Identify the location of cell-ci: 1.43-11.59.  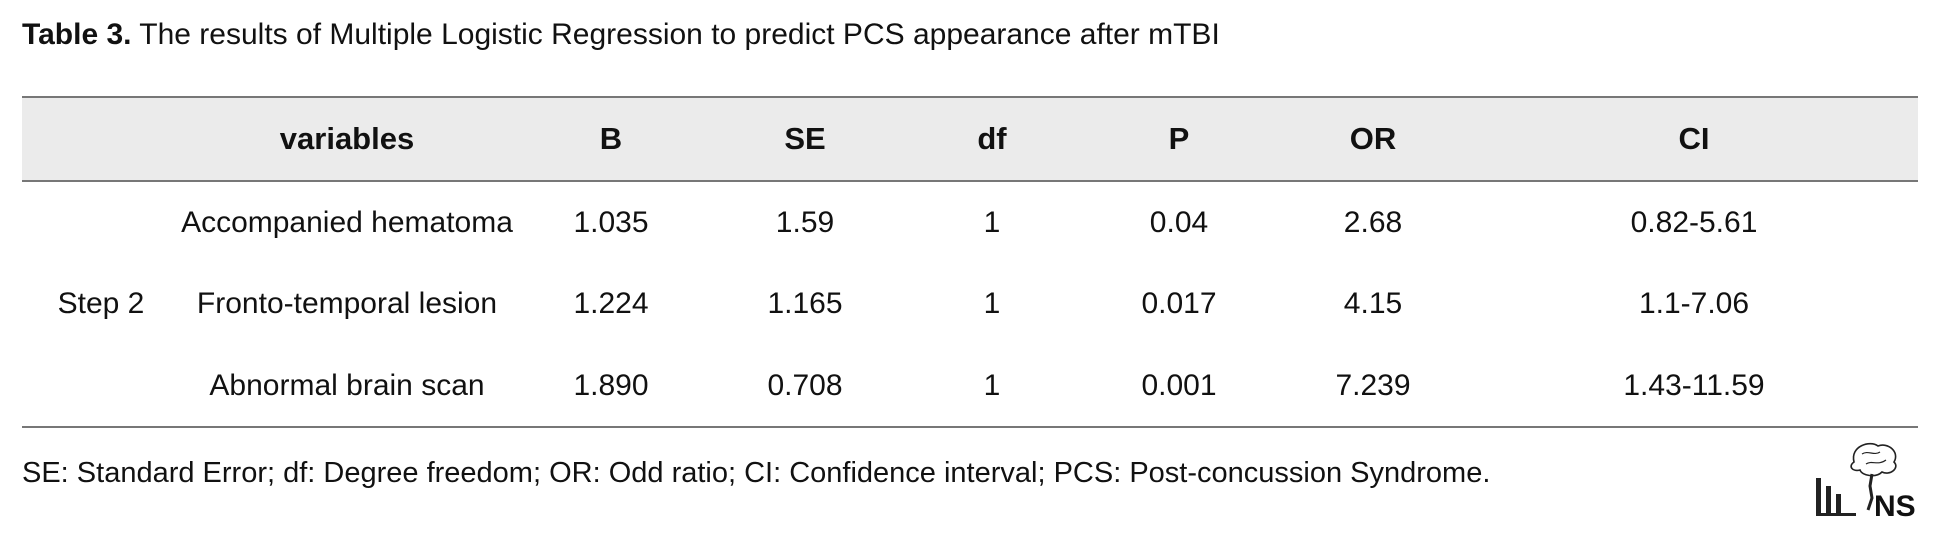
(1694, 385).